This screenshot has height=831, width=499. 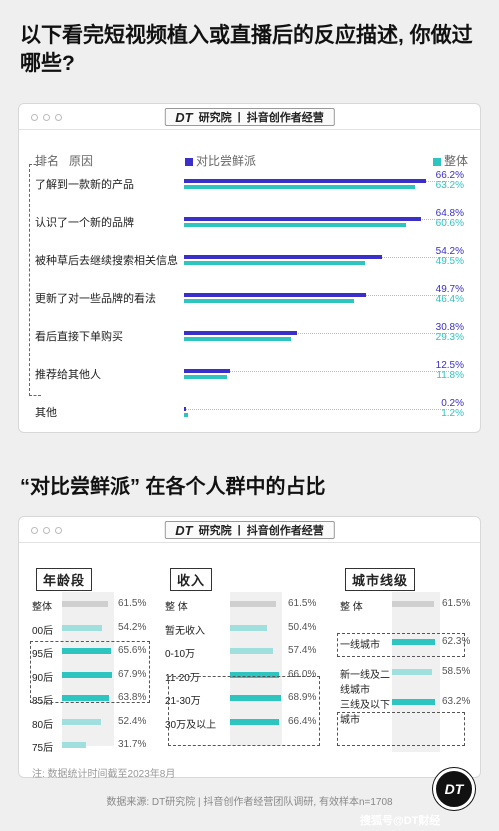 What do you see at coordinates (380, 579) in the screenshot?
I see `group-title: 城市线级` at bounding box center [380, 579].